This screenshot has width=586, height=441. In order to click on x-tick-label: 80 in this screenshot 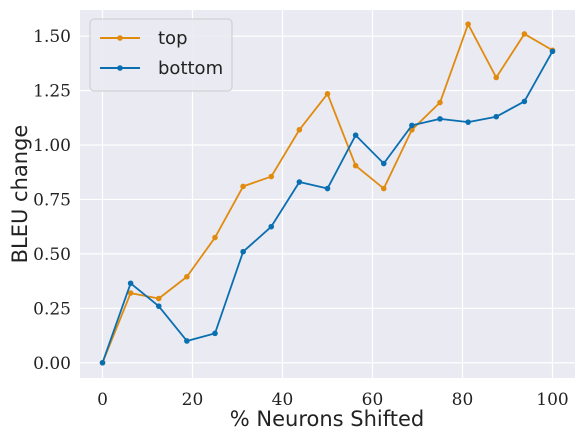, I will do `click(463, 400)`.